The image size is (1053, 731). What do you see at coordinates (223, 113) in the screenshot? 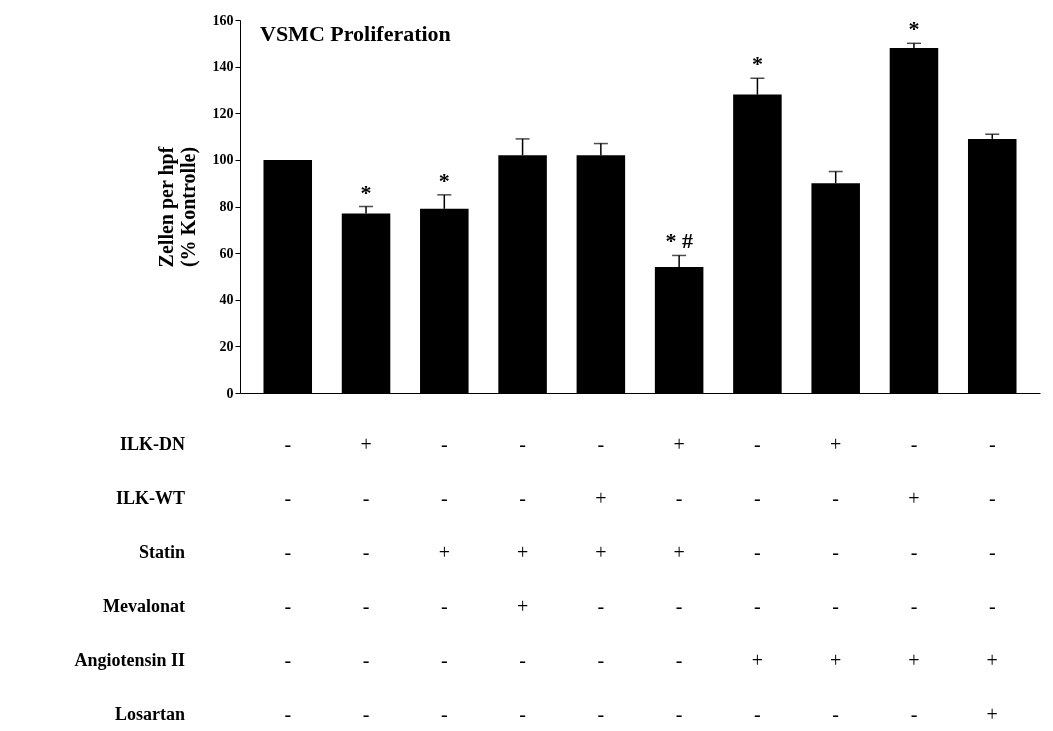
I see `y-tick-label: 120` at bounding box center [223, 113].